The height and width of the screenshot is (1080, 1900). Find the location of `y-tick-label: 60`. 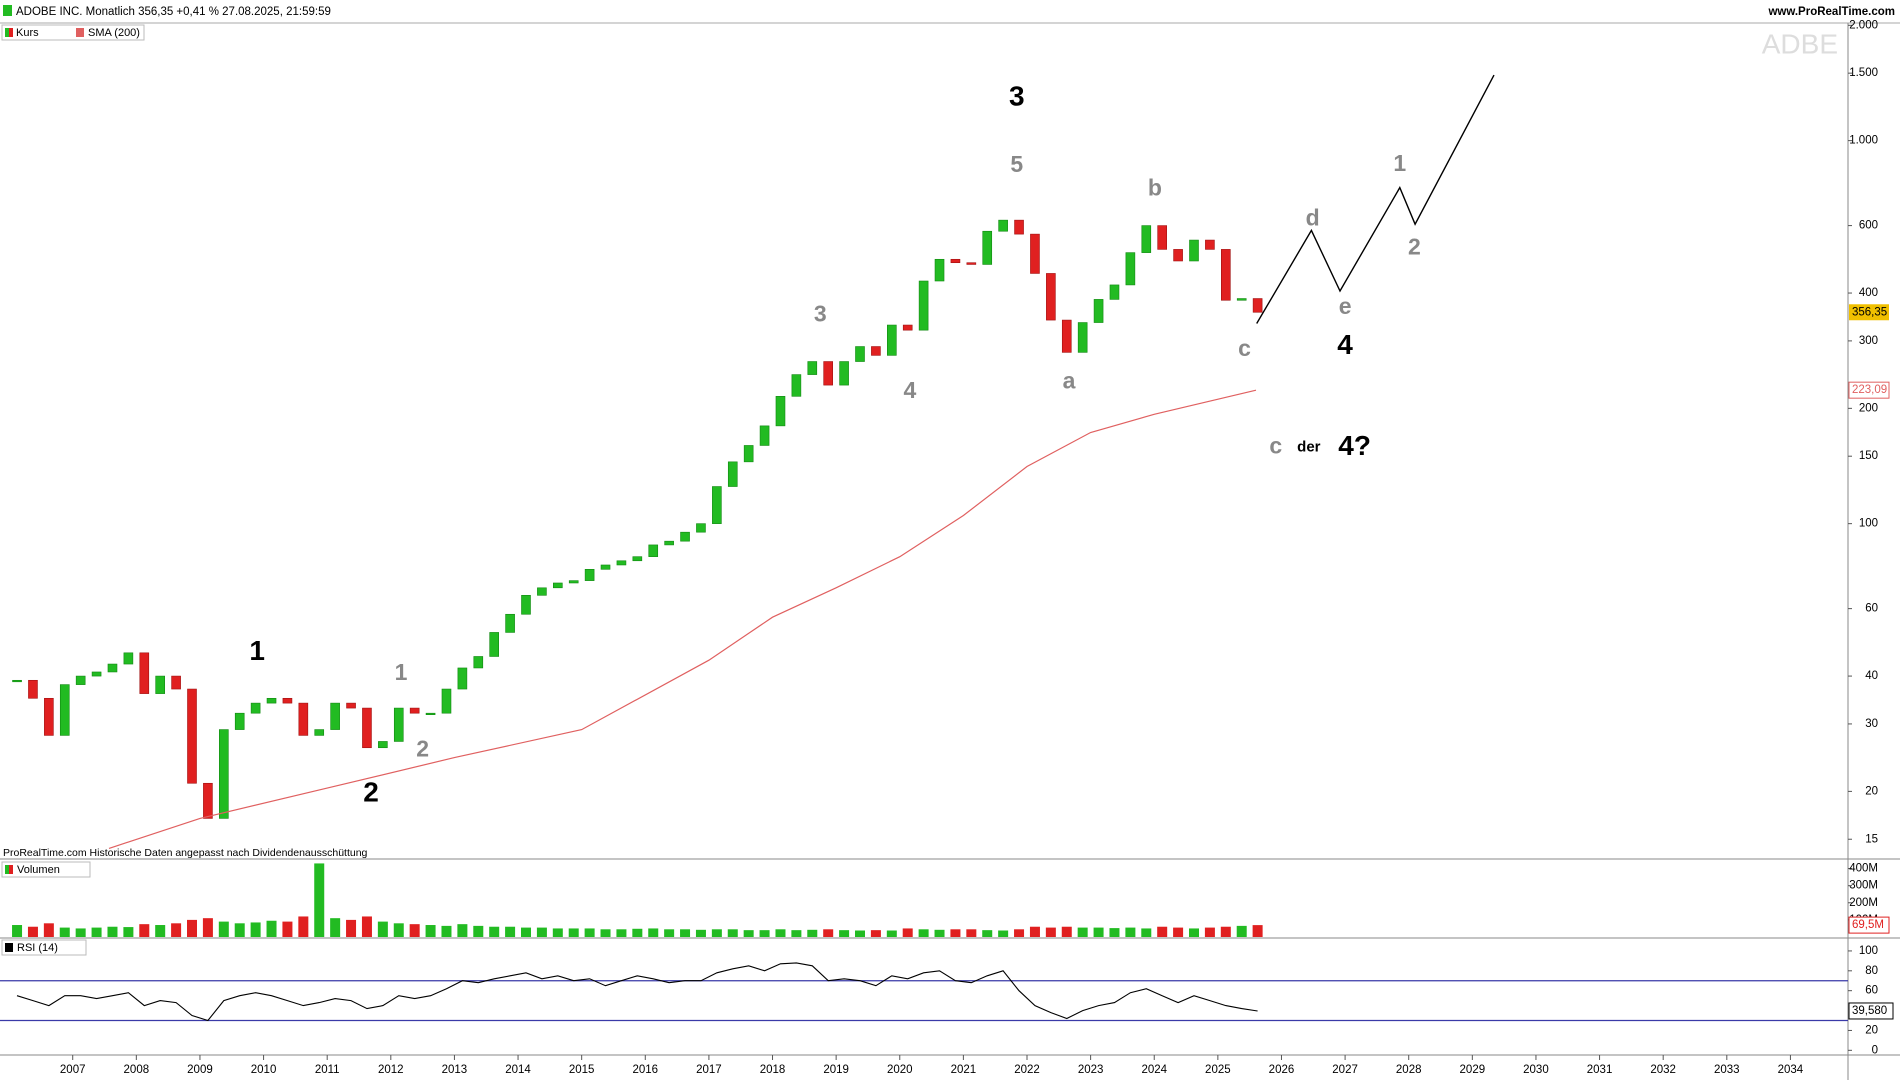

y-tick-label: 60 is located at coordinates (1871, 991).